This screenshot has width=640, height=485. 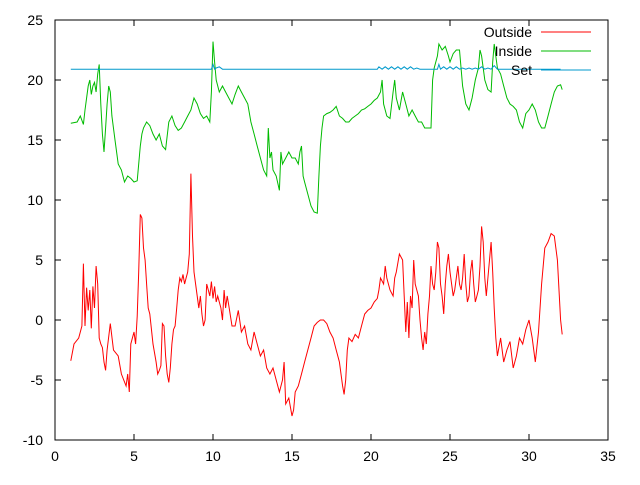 I want to click on y-tick-label: -5, so click(x=37, y=380).